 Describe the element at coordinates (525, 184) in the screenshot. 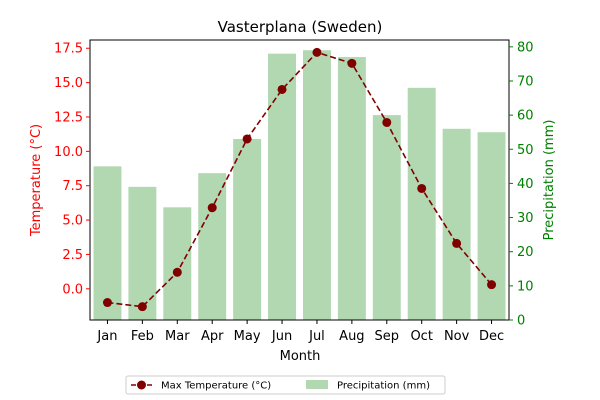

I see `y-right-tick-label-4: 40` at that location.